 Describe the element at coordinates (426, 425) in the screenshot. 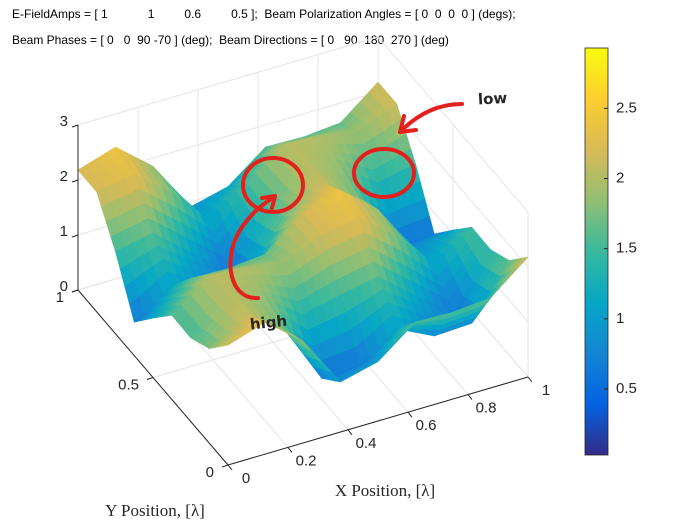

I see `x-tick-label: 0.6` at that location.